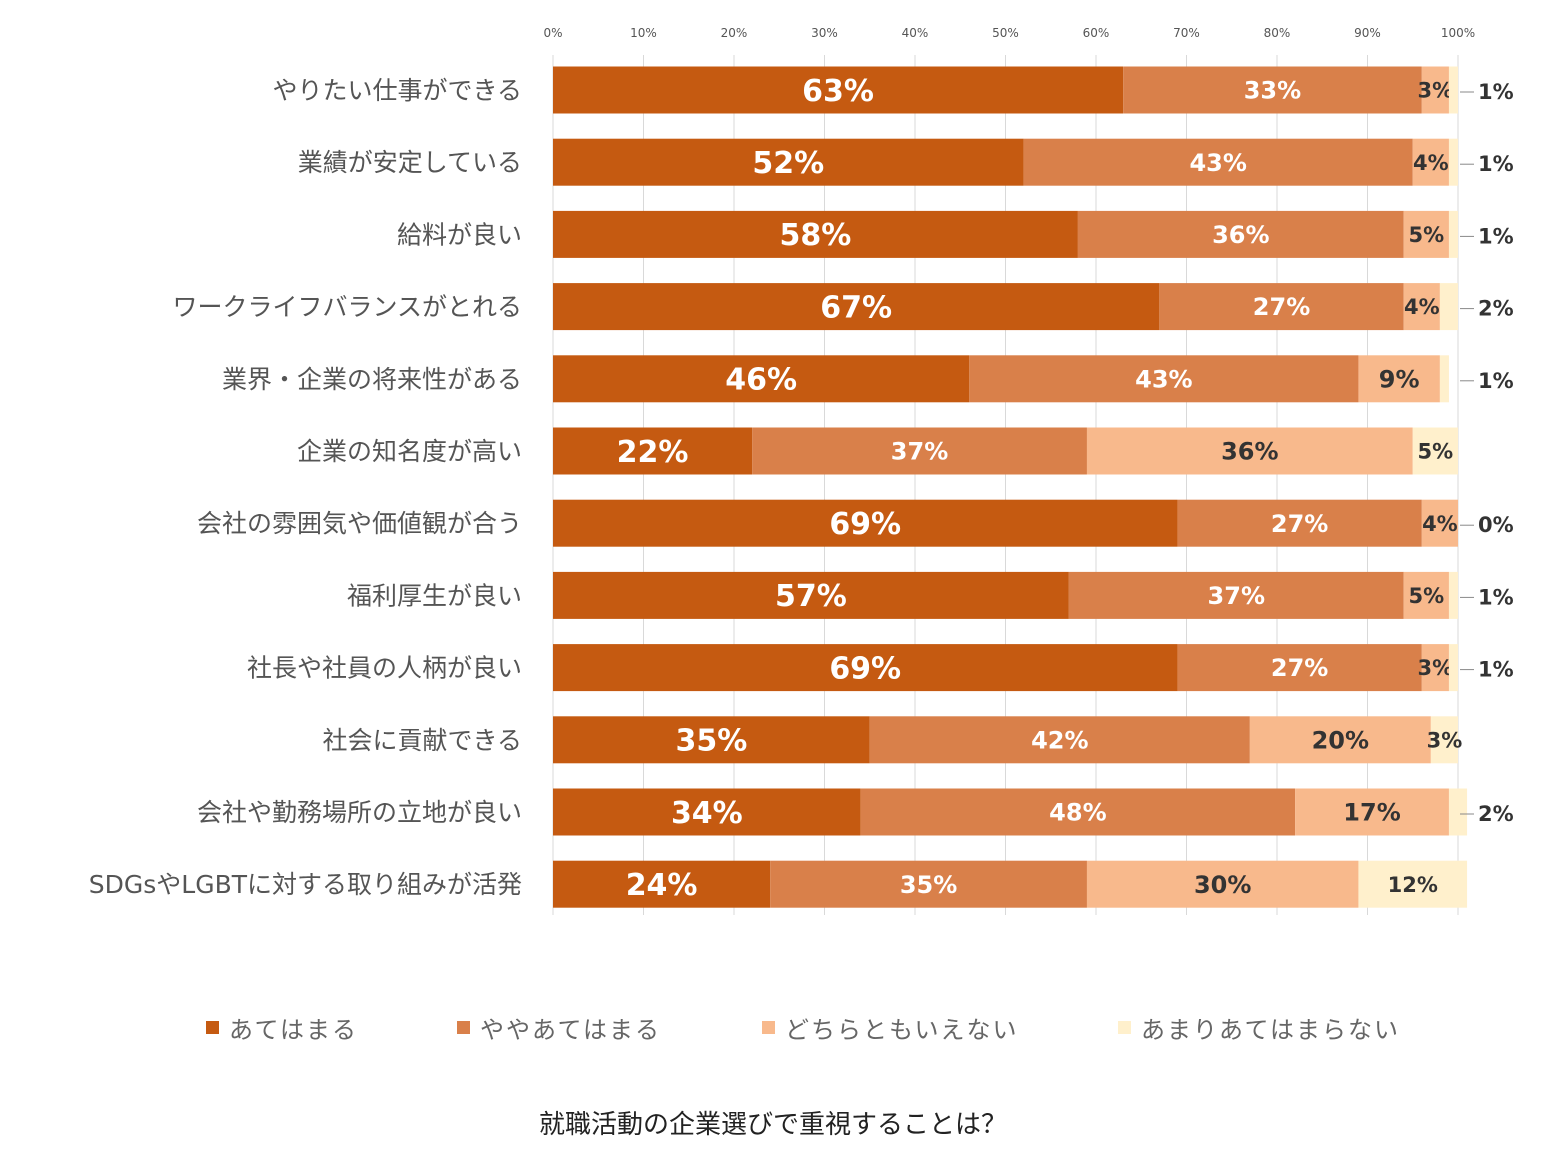  What do you see at coordinates (1005, 33) in the screenshot?
I see `x-tick-label: 50%` at bounding box center [1005, 33].